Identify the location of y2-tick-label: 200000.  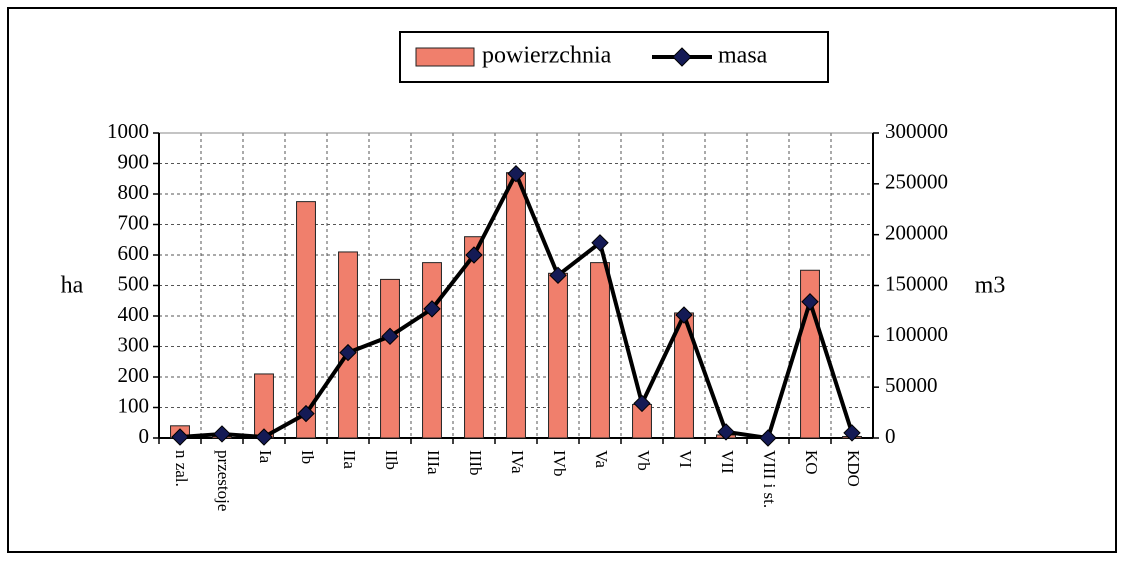
(916, 232).